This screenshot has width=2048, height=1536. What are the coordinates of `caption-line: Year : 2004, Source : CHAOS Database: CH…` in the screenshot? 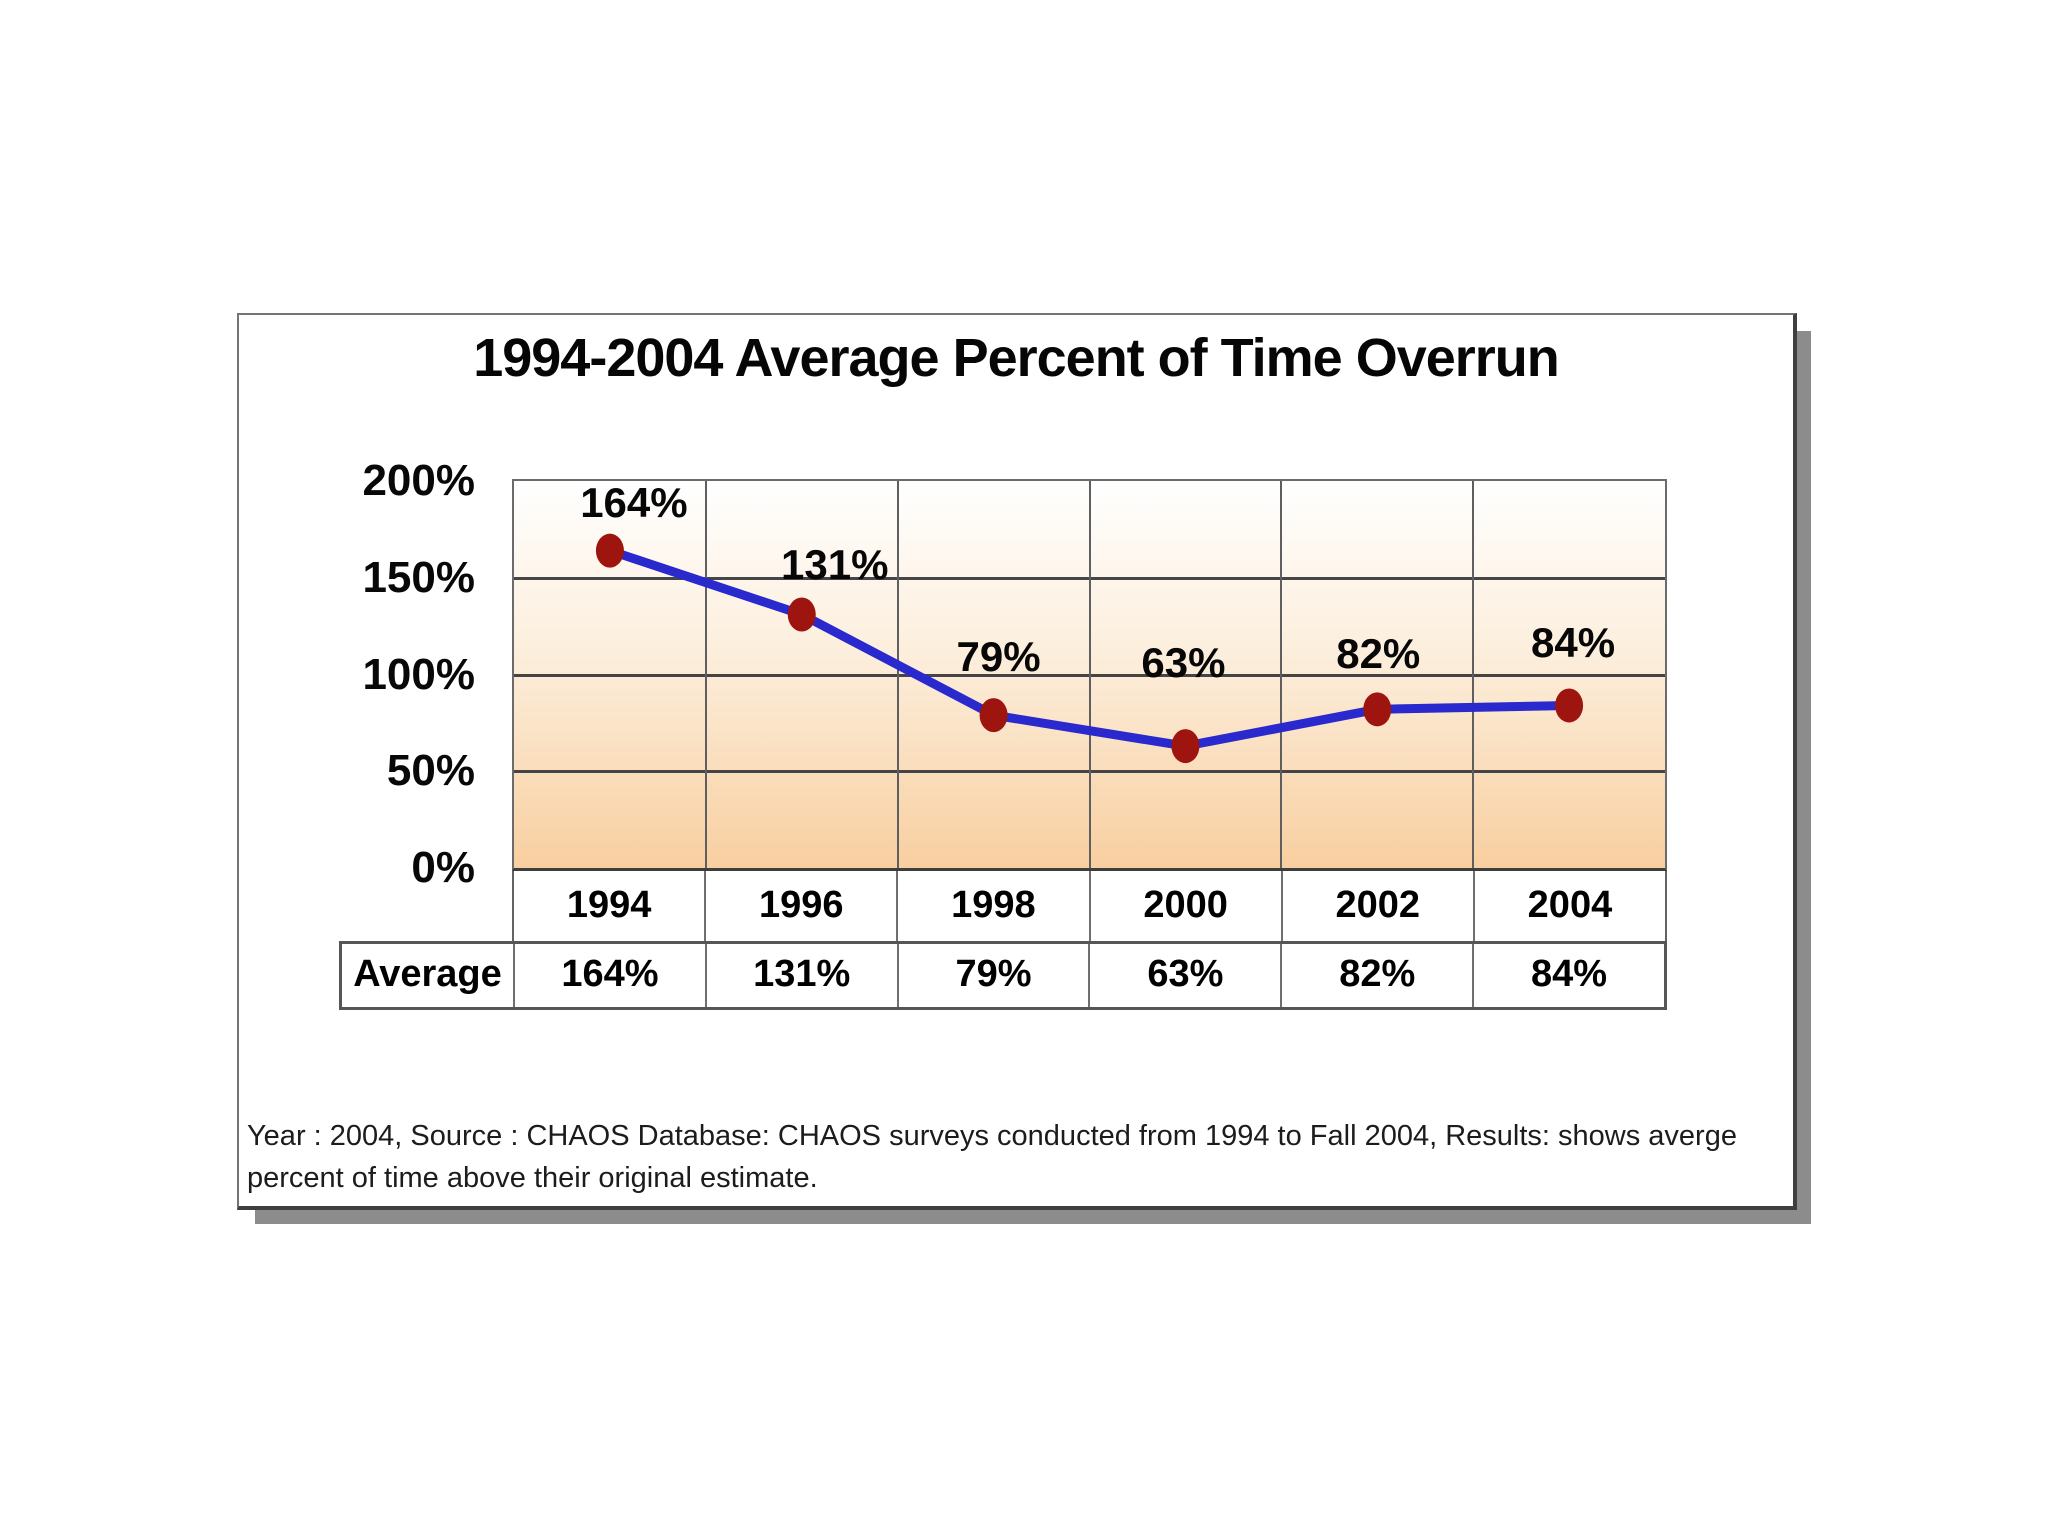 It's located at (992, 1136).